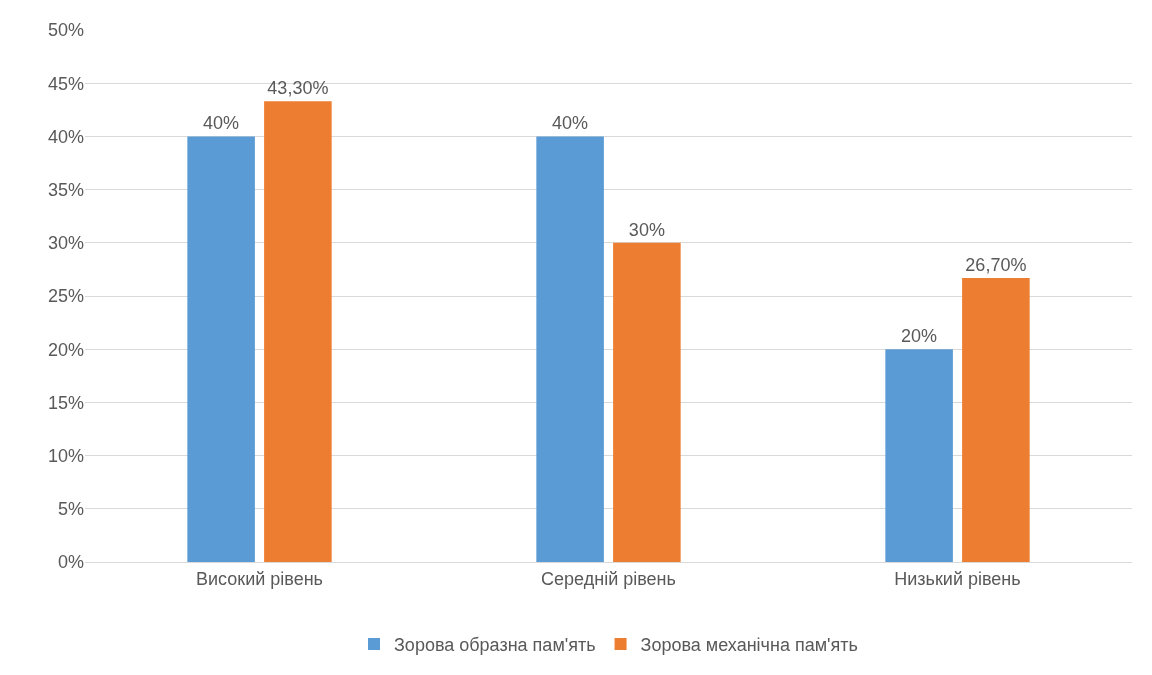 The image size is (1152, 675). What do you see at coordinates (65, 402) in the screenshot?
I see `y-tick-label: 15%` at bounding box center [65, 402].